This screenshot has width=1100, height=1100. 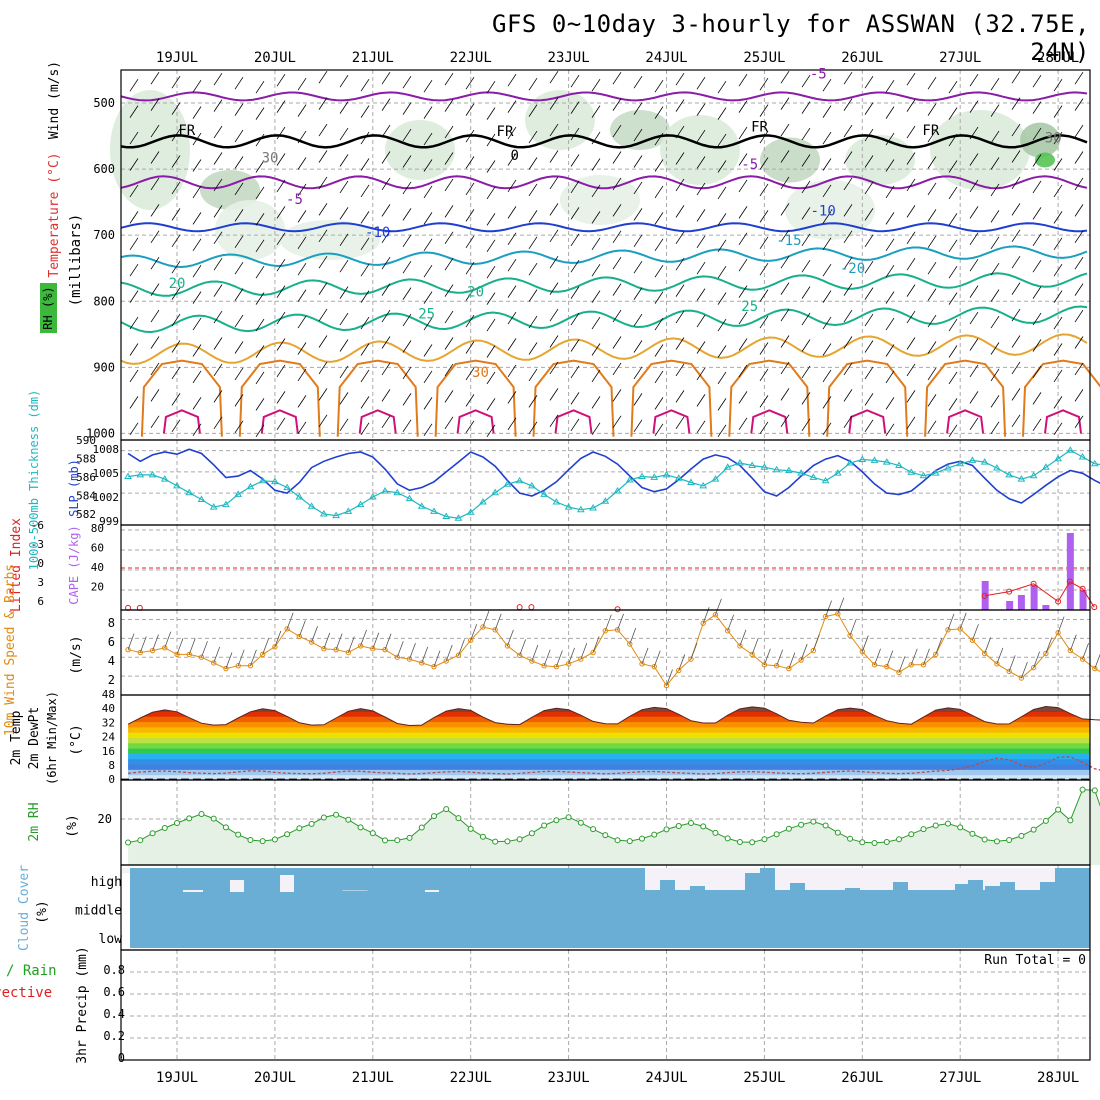 I want to click on temp-tick: 32, so click(x=108, y=722).